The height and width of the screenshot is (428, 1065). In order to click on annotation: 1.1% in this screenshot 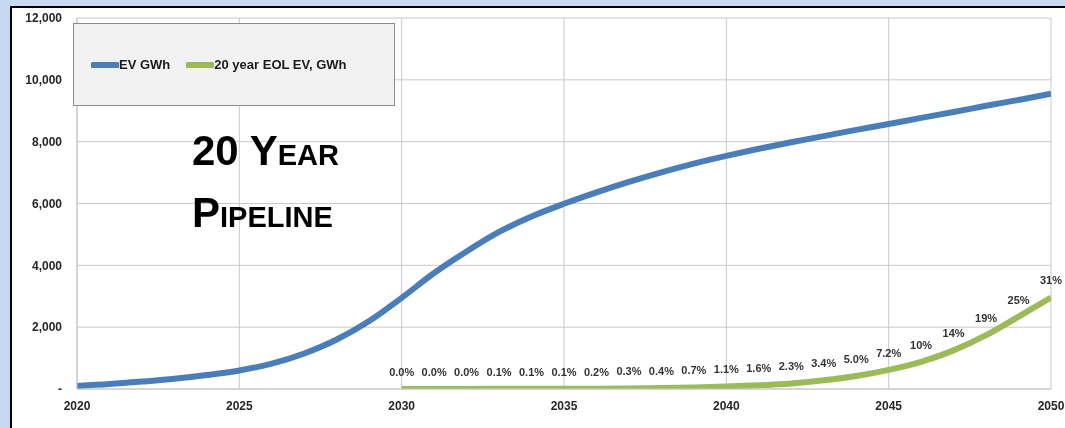, I will do `click(726, 369)`.